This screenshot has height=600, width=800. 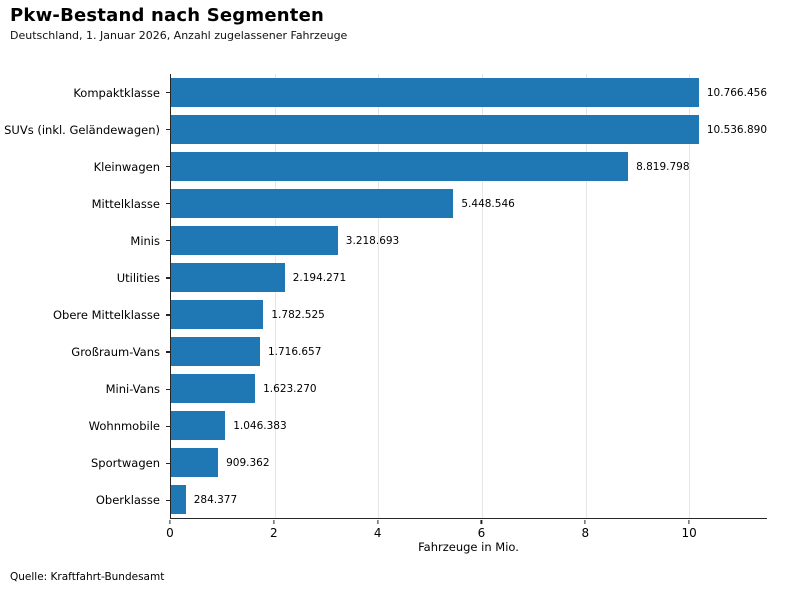 What do you see at coordinates (85, 240) in the screenshot?
I see `y-category-row: Minis` at bounding box center [85, 240].